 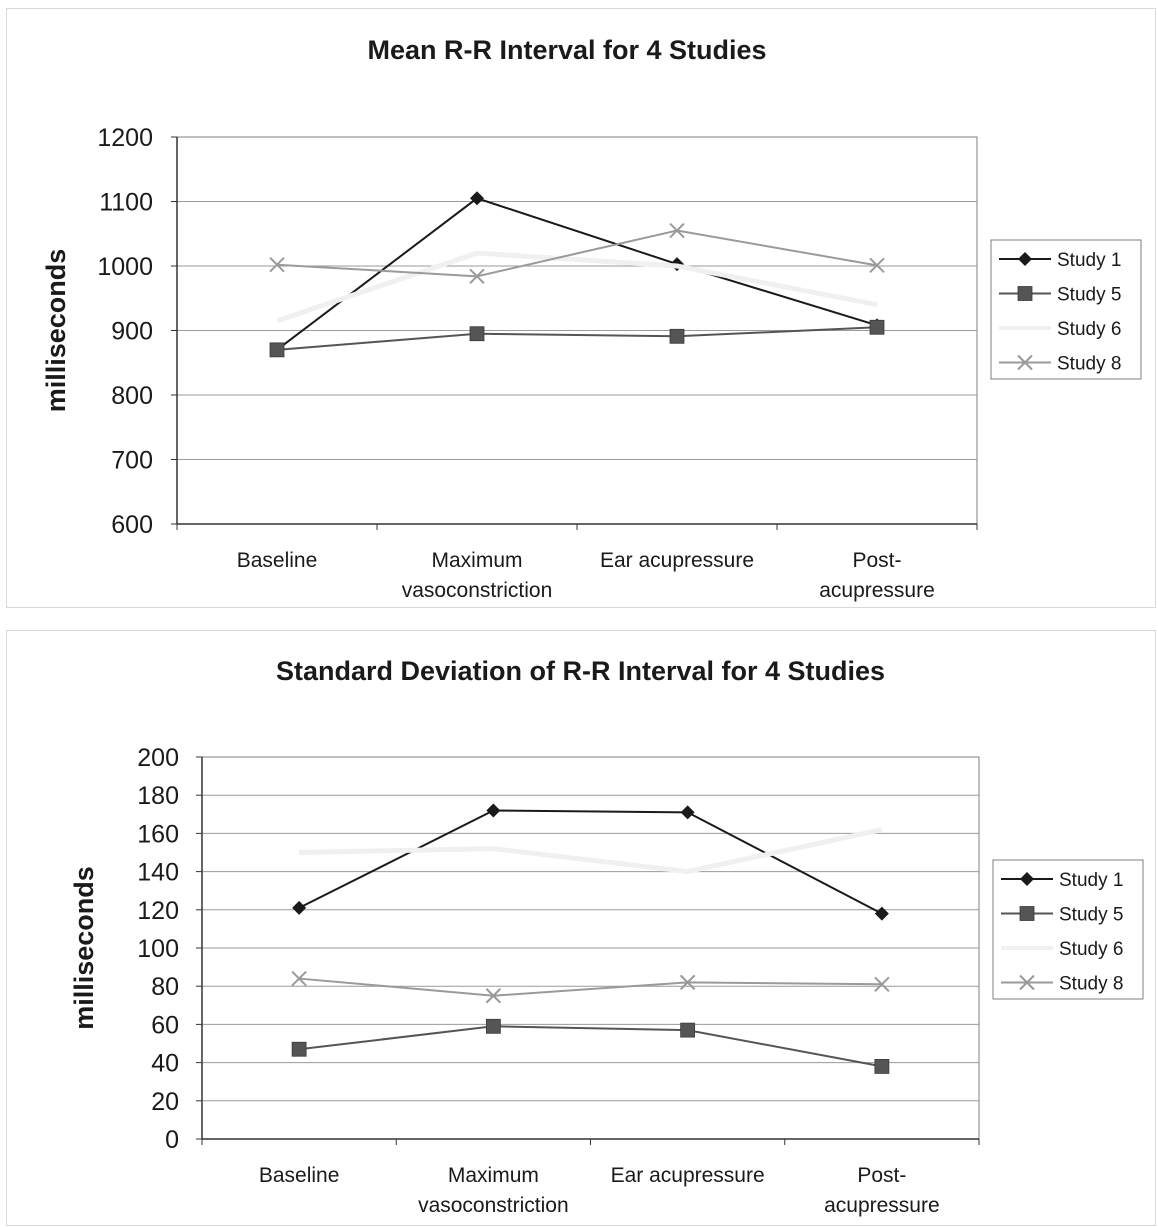 What do you see at coordinates (132, 396) in the screenshot?
I see `y-tick-label: 800` at bounding box center [132, 396].